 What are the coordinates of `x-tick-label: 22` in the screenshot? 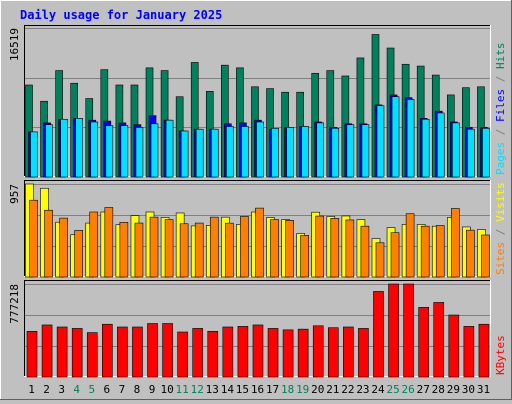 It's located at (347, 389).